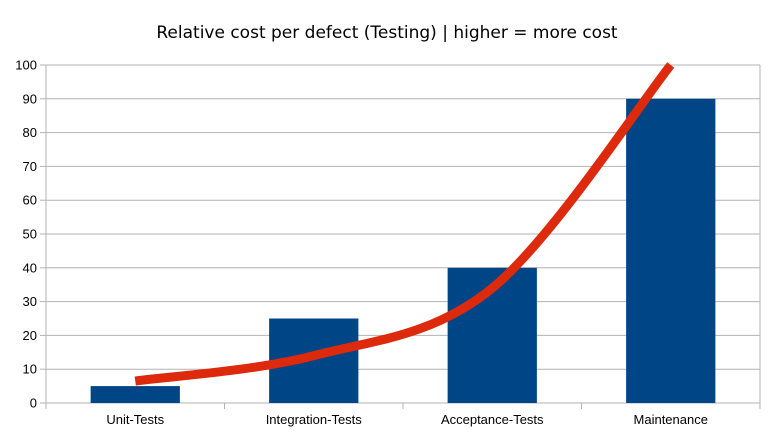 The height and width of the screenshot is (436, 775). What do you see at coordinates (30, 132) in the screenshot?
I see `y-tick-label: 80` at bounding box center [30, 132].